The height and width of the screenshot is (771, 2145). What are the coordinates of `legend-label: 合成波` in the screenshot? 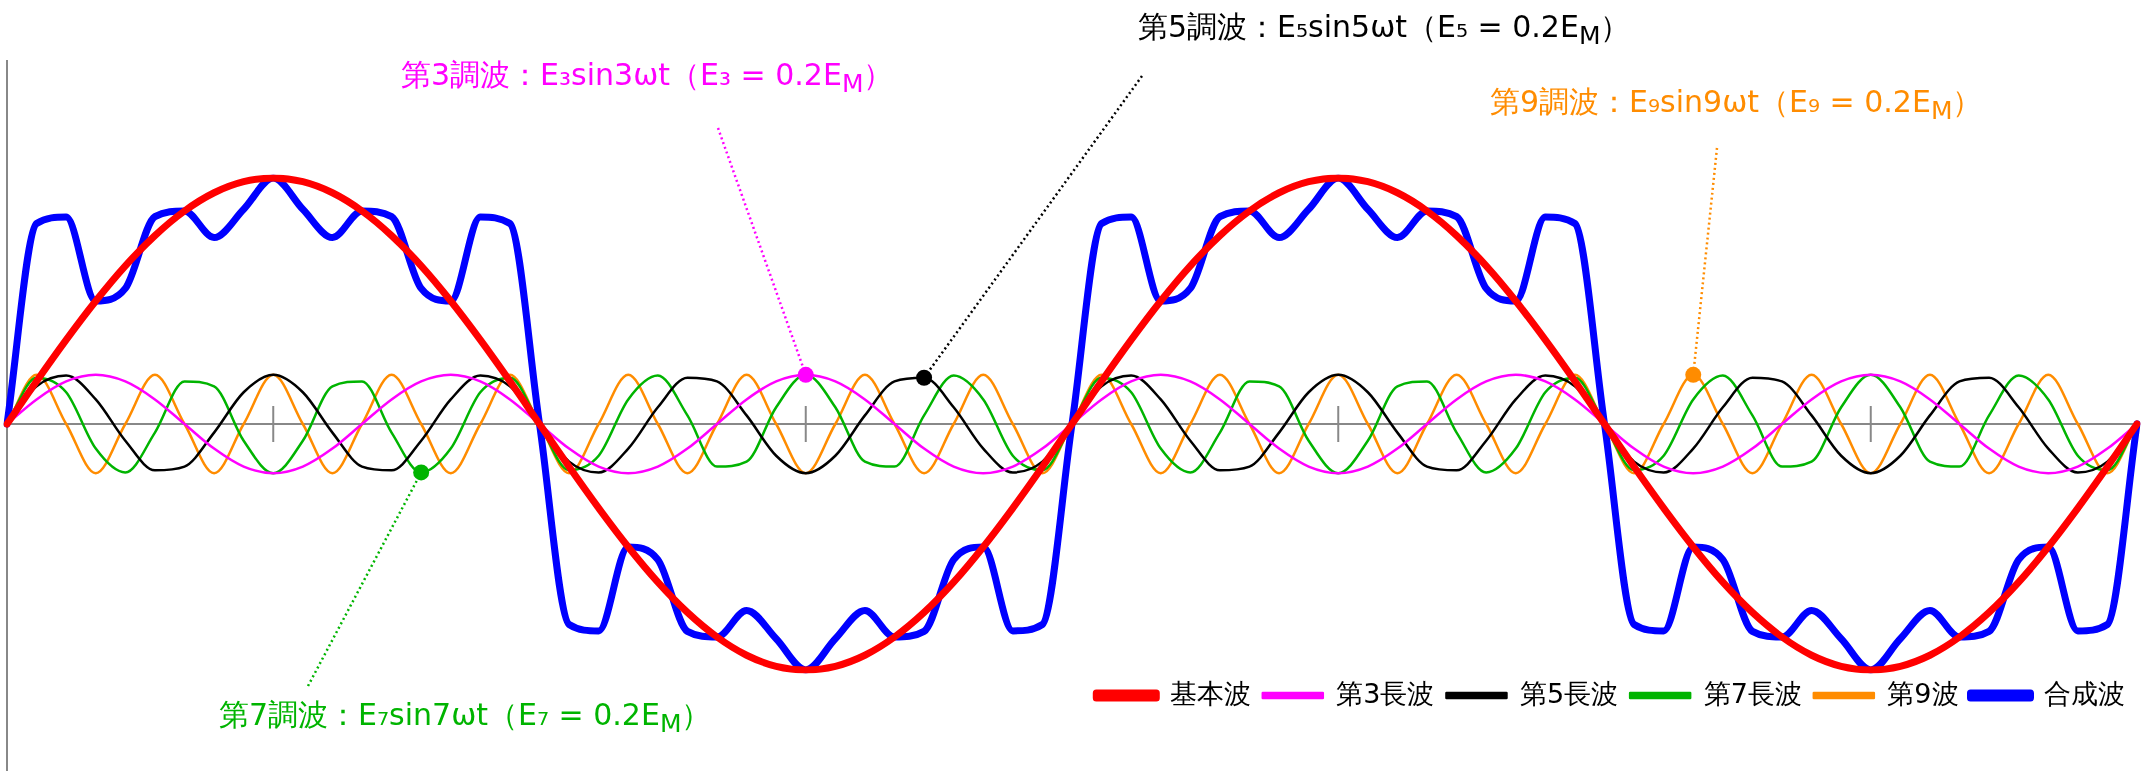 It's located at (2084, 693).